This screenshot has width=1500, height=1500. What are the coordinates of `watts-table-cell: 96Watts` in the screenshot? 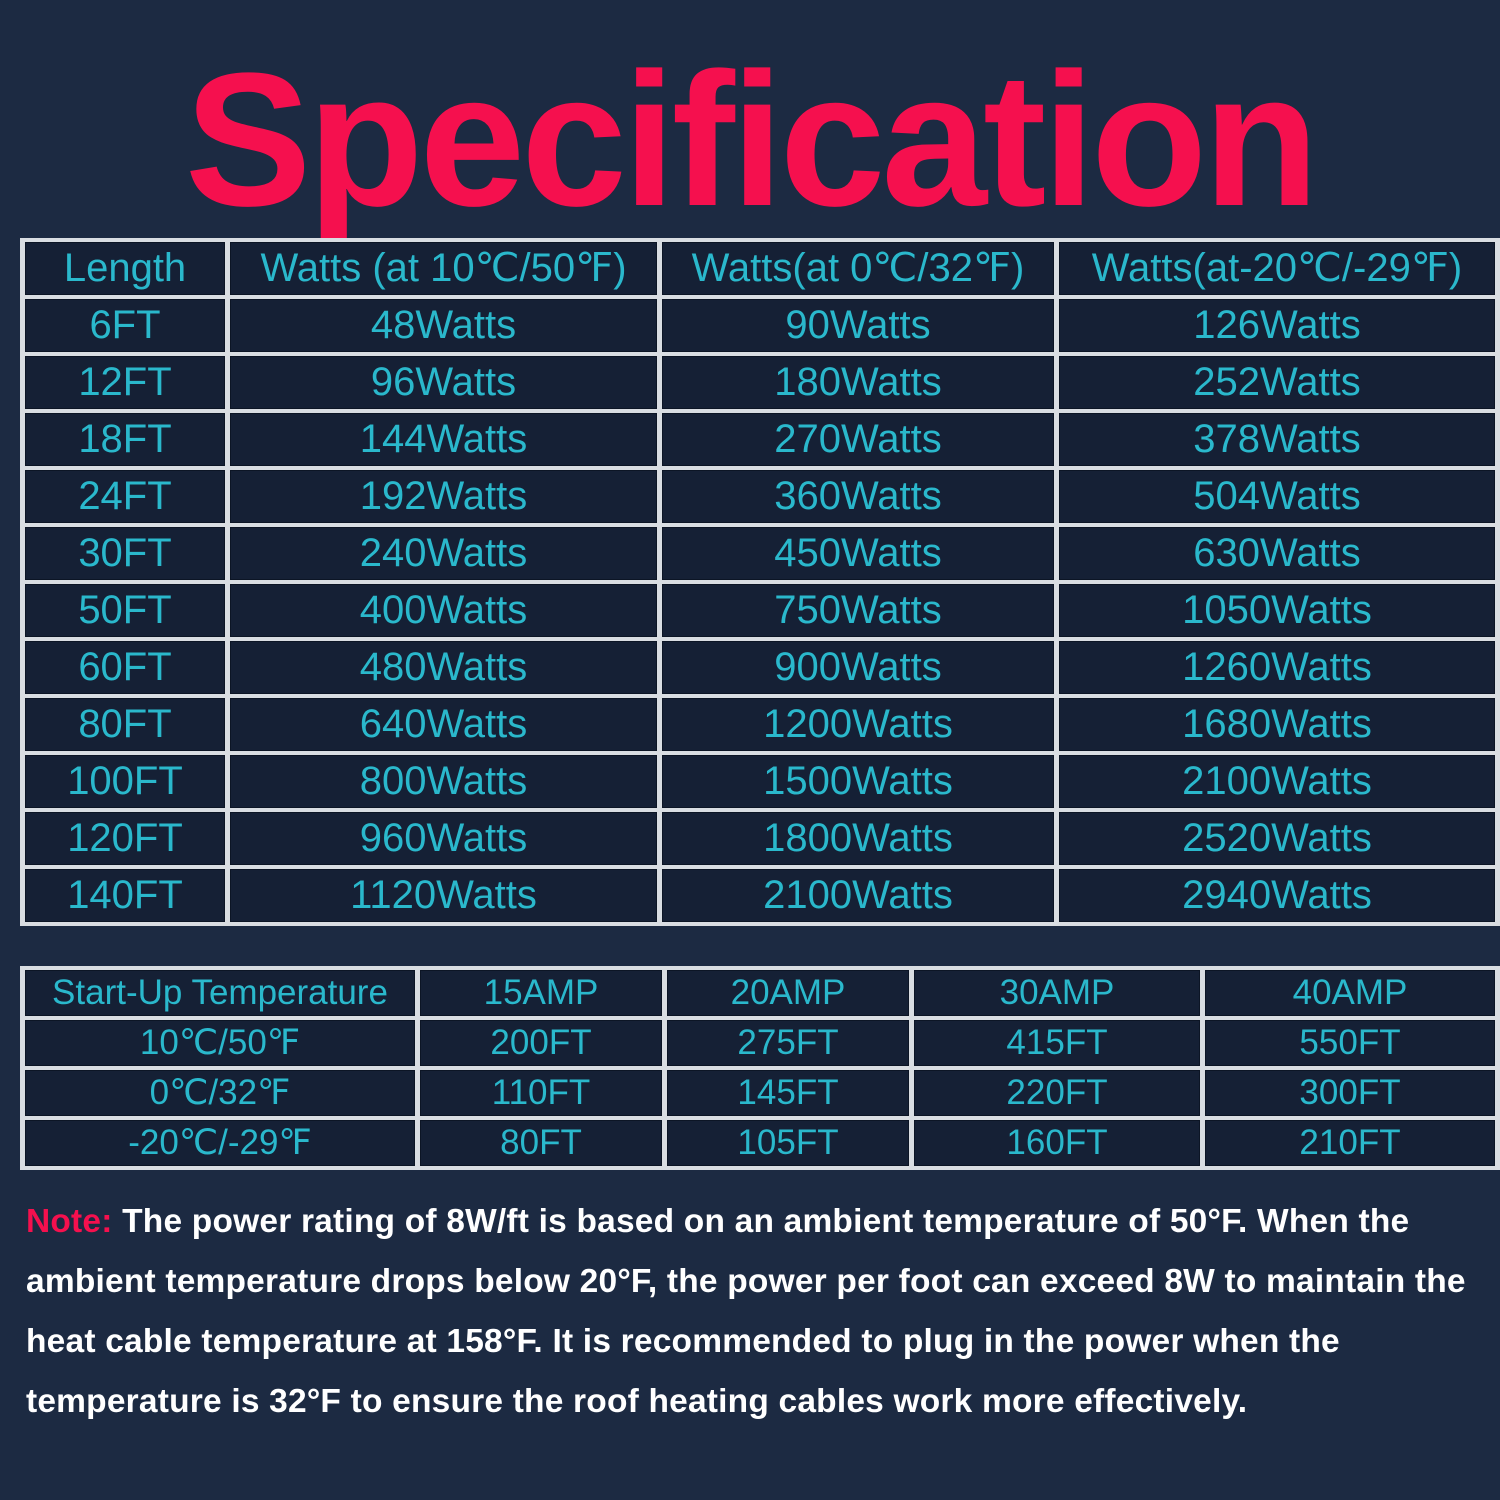 It's located at (443, 382).